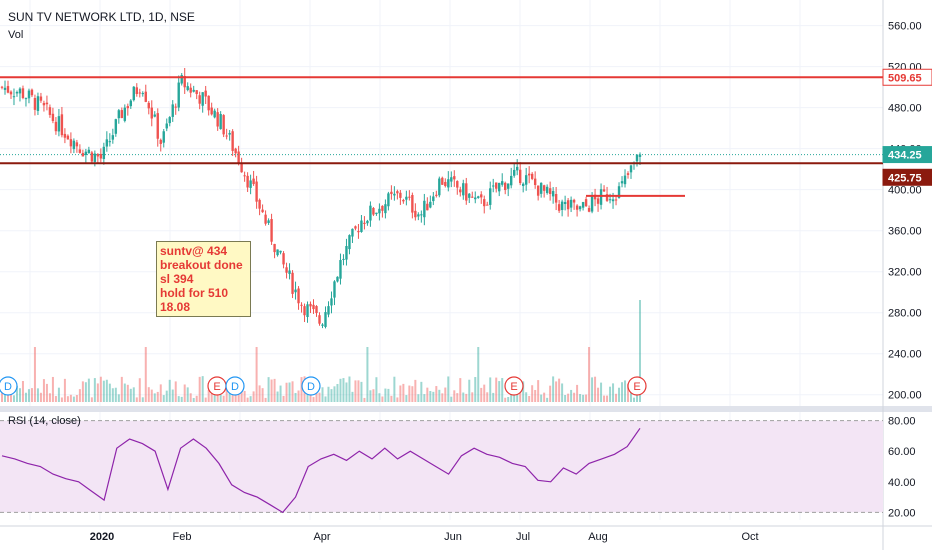  What do you see at coordinates (216, 387) in the screenshot?
I see `event-marker-label: E` at bounding box center [216, 387].